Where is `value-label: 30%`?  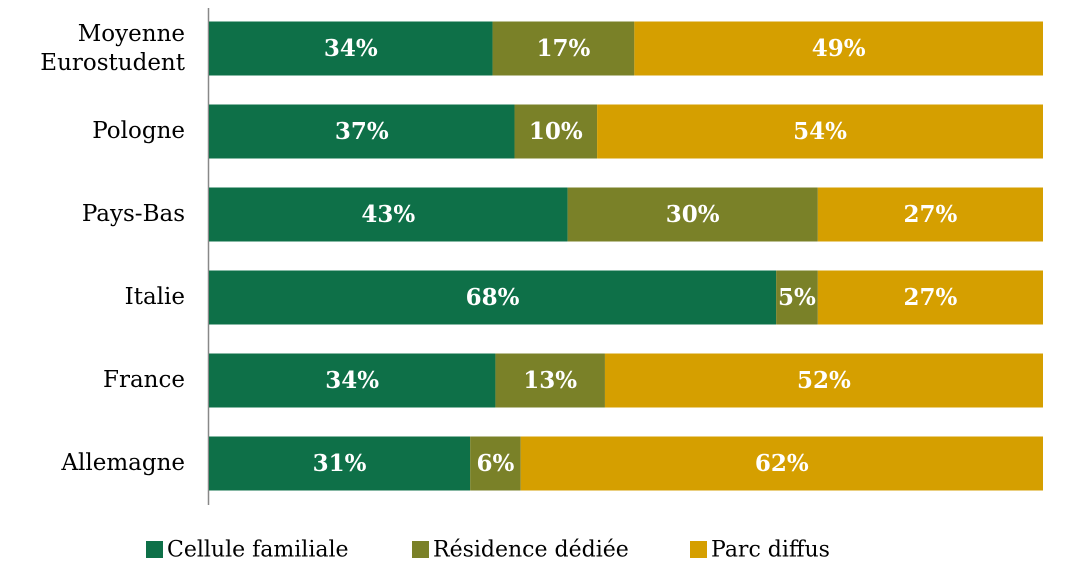 value-label: 30% is located at coordinates (693, 214).